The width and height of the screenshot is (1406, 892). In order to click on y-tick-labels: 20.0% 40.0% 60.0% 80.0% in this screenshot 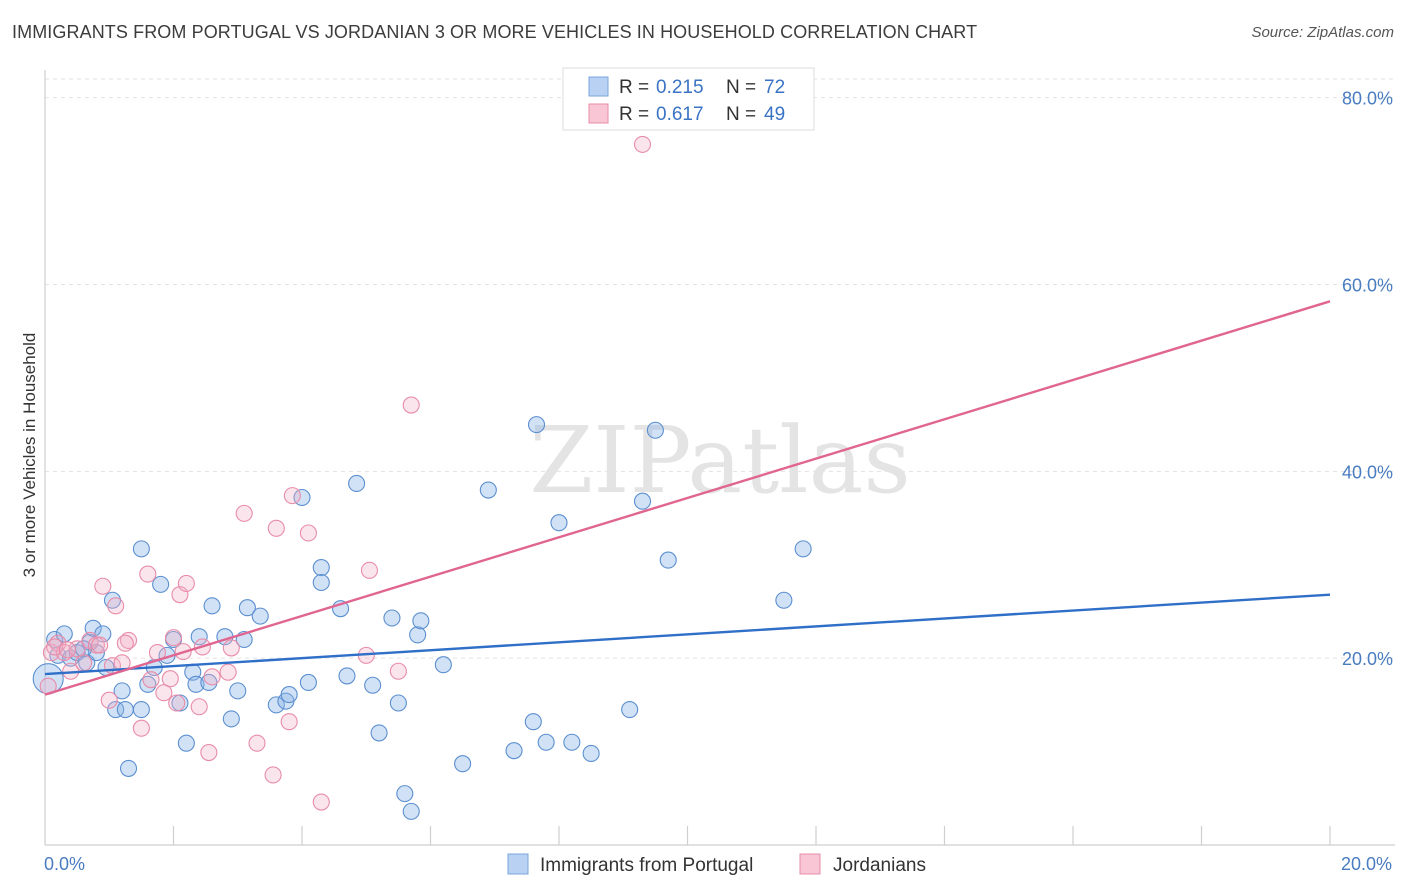, I will do `click(1367, 379)`.